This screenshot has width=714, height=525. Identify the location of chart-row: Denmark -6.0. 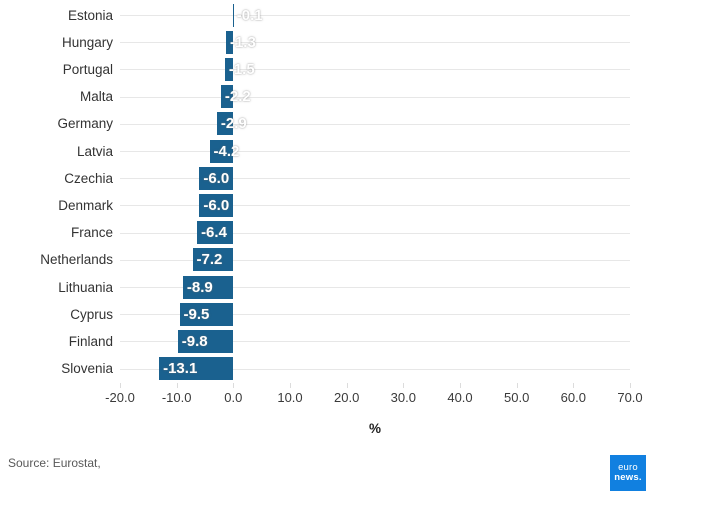
(357, 205).